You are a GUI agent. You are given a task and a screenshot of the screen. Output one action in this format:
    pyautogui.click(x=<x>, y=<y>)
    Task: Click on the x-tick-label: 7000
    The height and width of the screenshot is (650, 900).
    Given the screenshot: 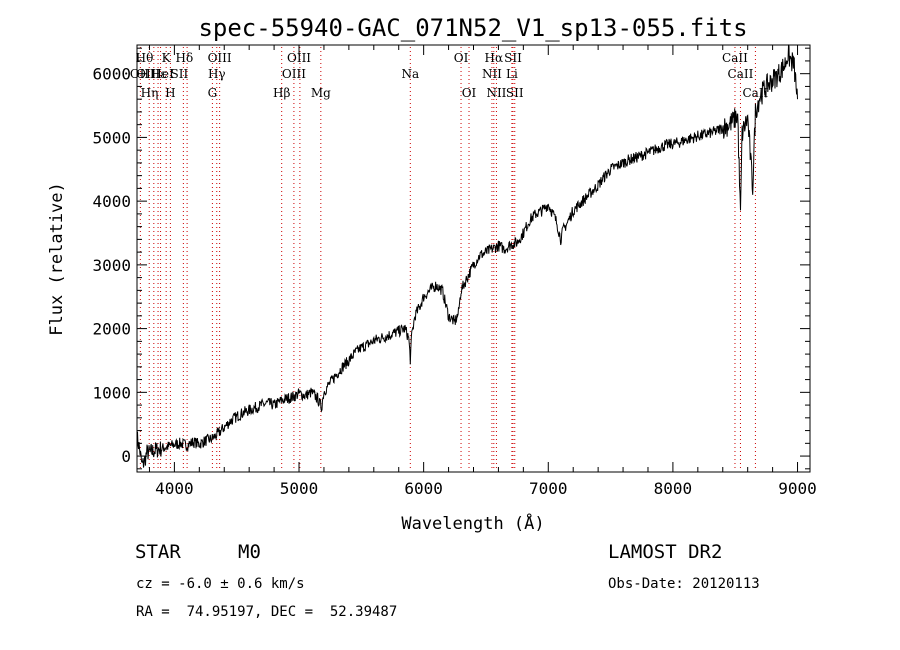 What is the action you would take?
    pyautogui.click(x=548, y=488)
    